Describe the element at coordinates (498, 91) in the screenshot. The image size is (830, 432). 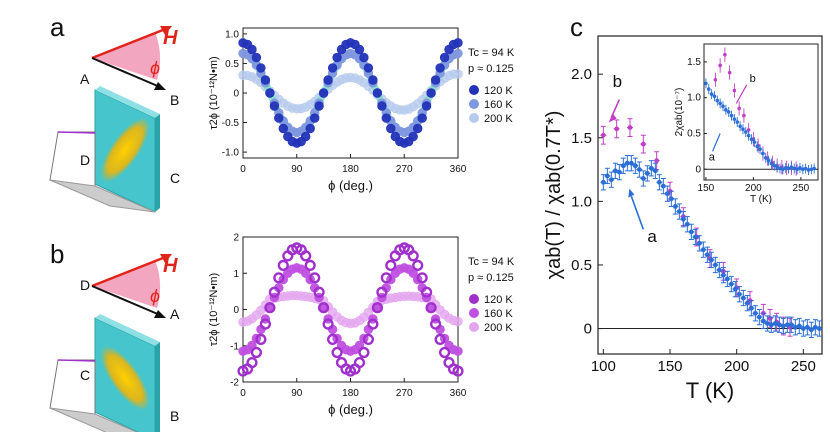
I see `legend-label: 120 K` at that location.